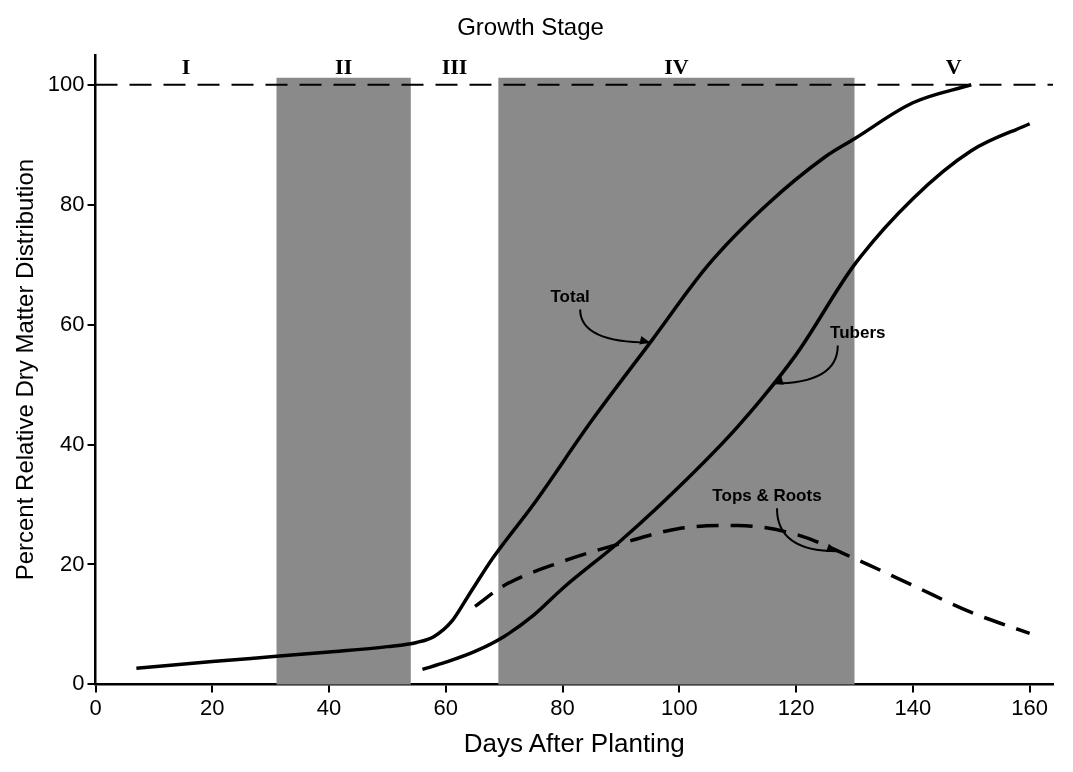 The image size is (1073, 772). Describe the element at coordinates (329, 707) in the screenshot. I see `x-tick-label: 40` at that location.